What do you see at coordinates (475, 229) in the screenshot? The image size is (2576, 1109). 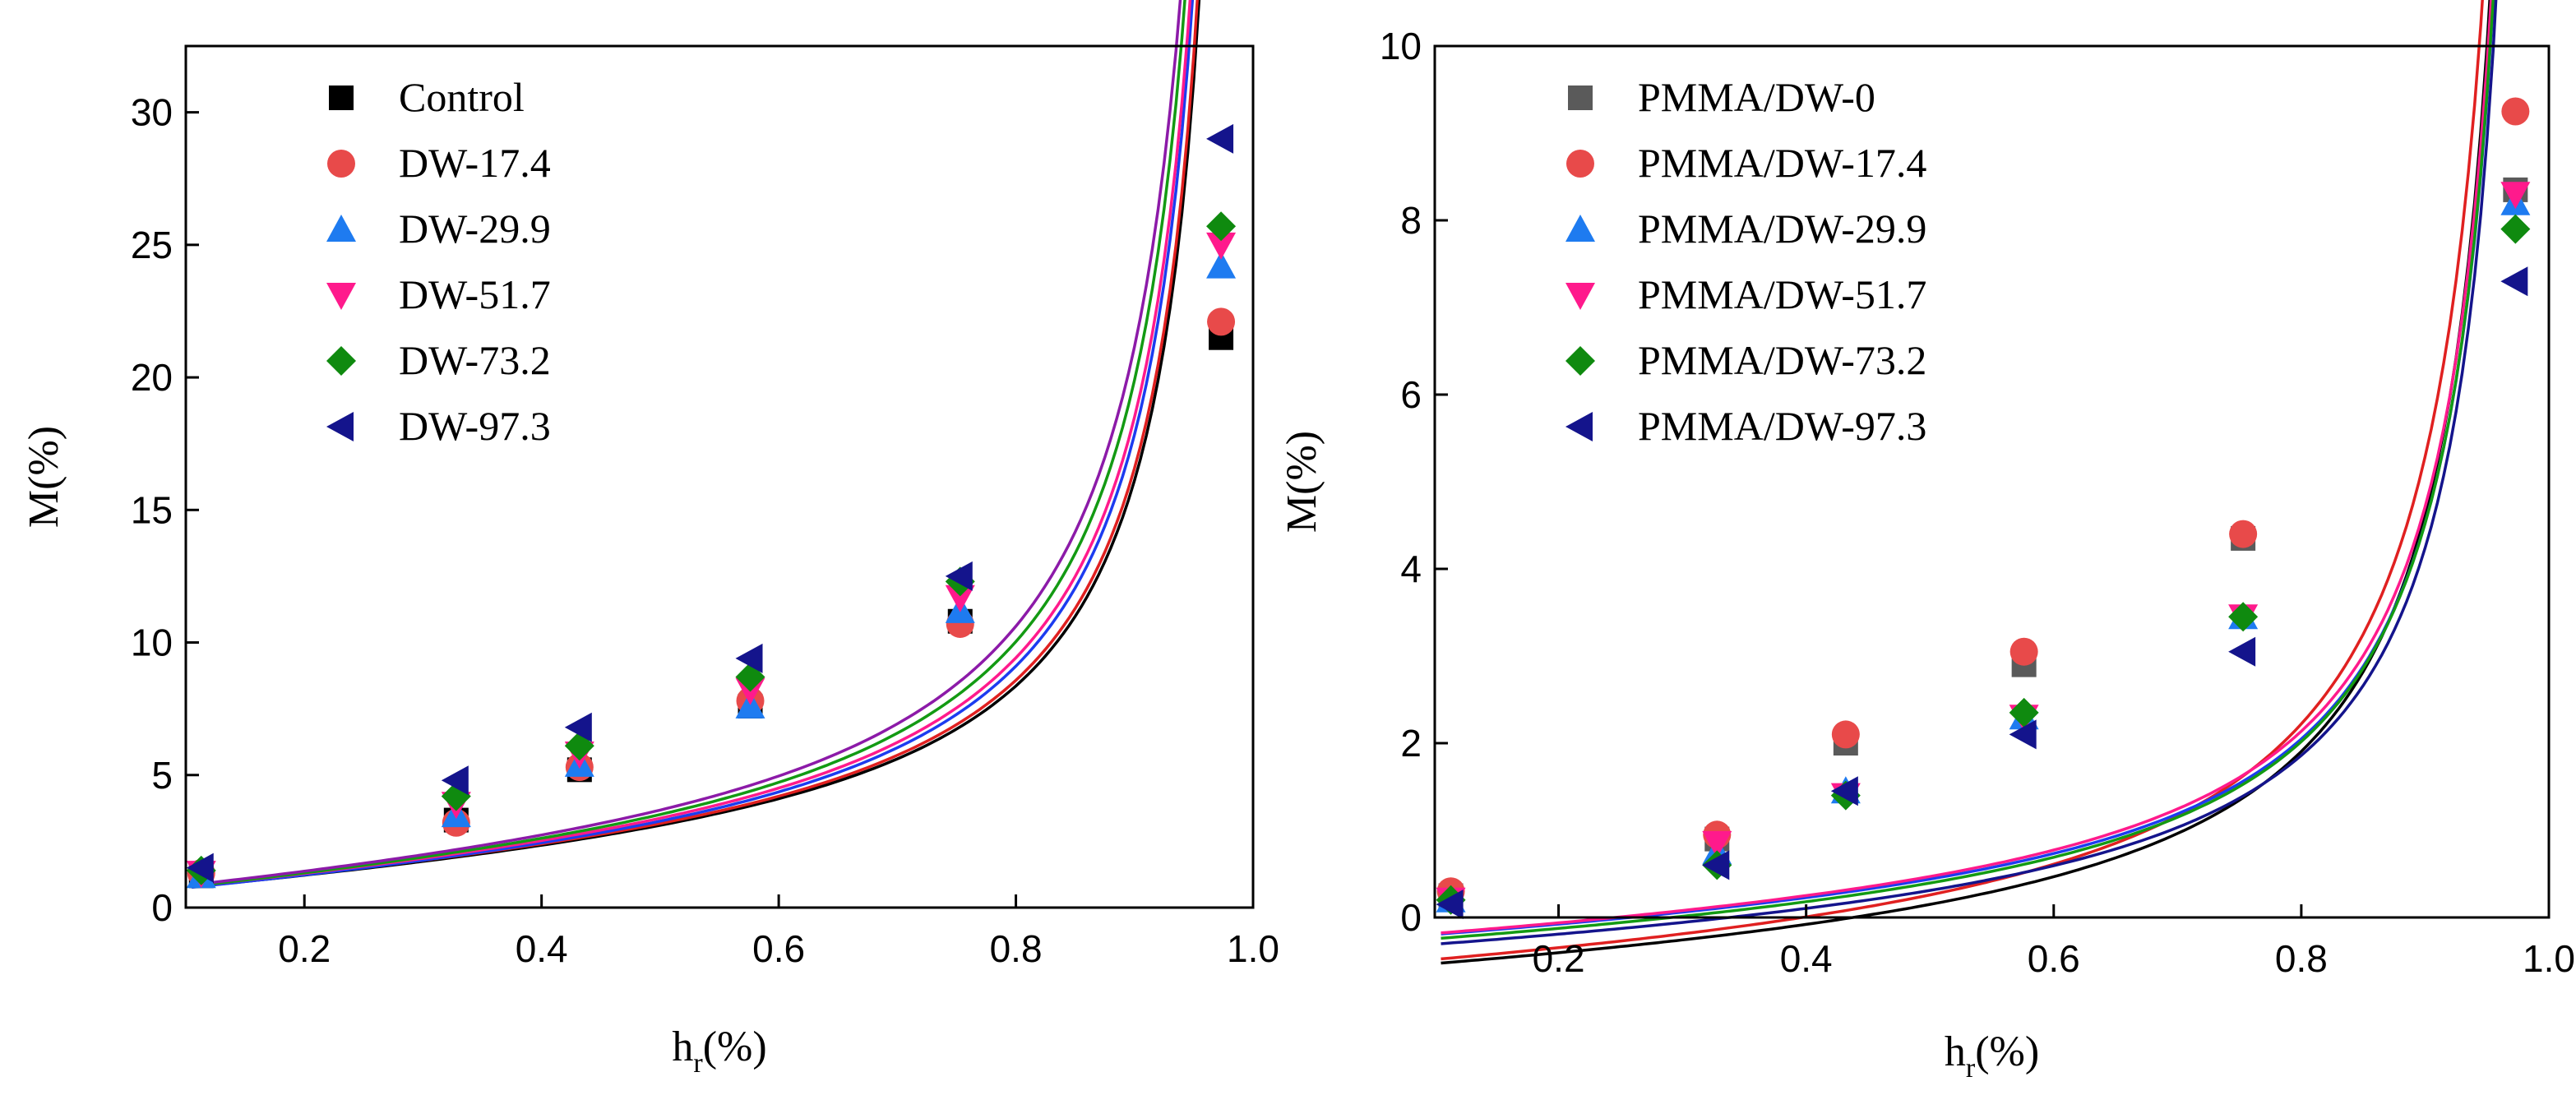 I see `legend-label: DW-29.9` at bounding box center [475, 229].